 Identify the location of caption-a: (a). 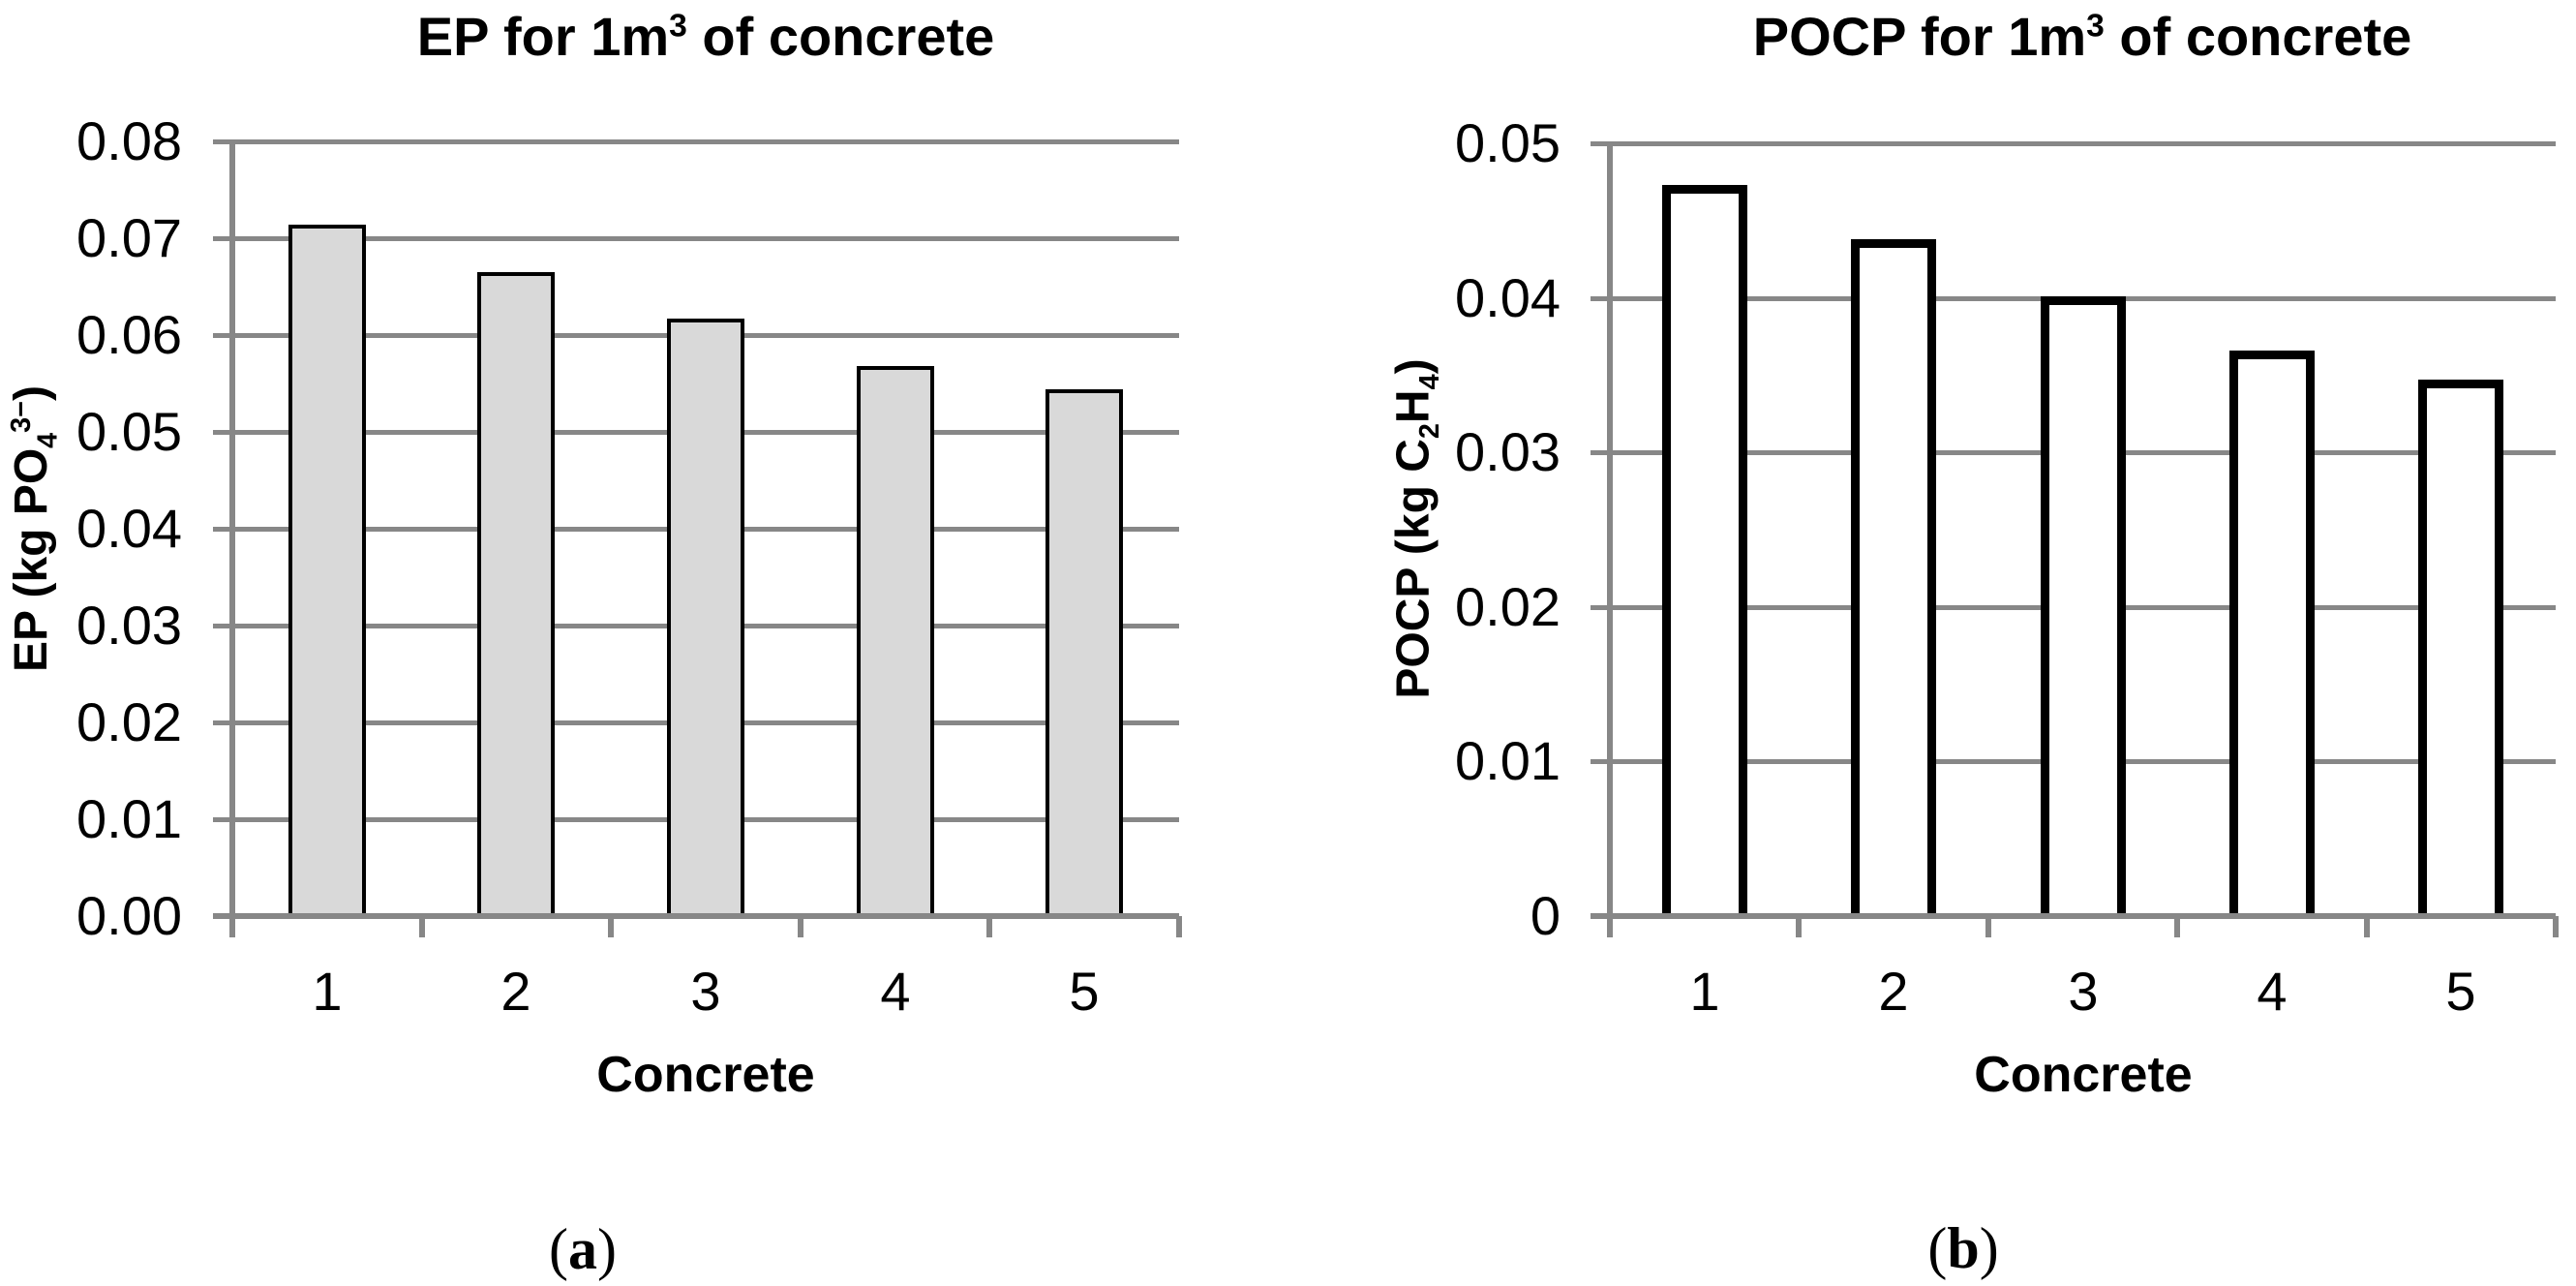
(583, 1249).